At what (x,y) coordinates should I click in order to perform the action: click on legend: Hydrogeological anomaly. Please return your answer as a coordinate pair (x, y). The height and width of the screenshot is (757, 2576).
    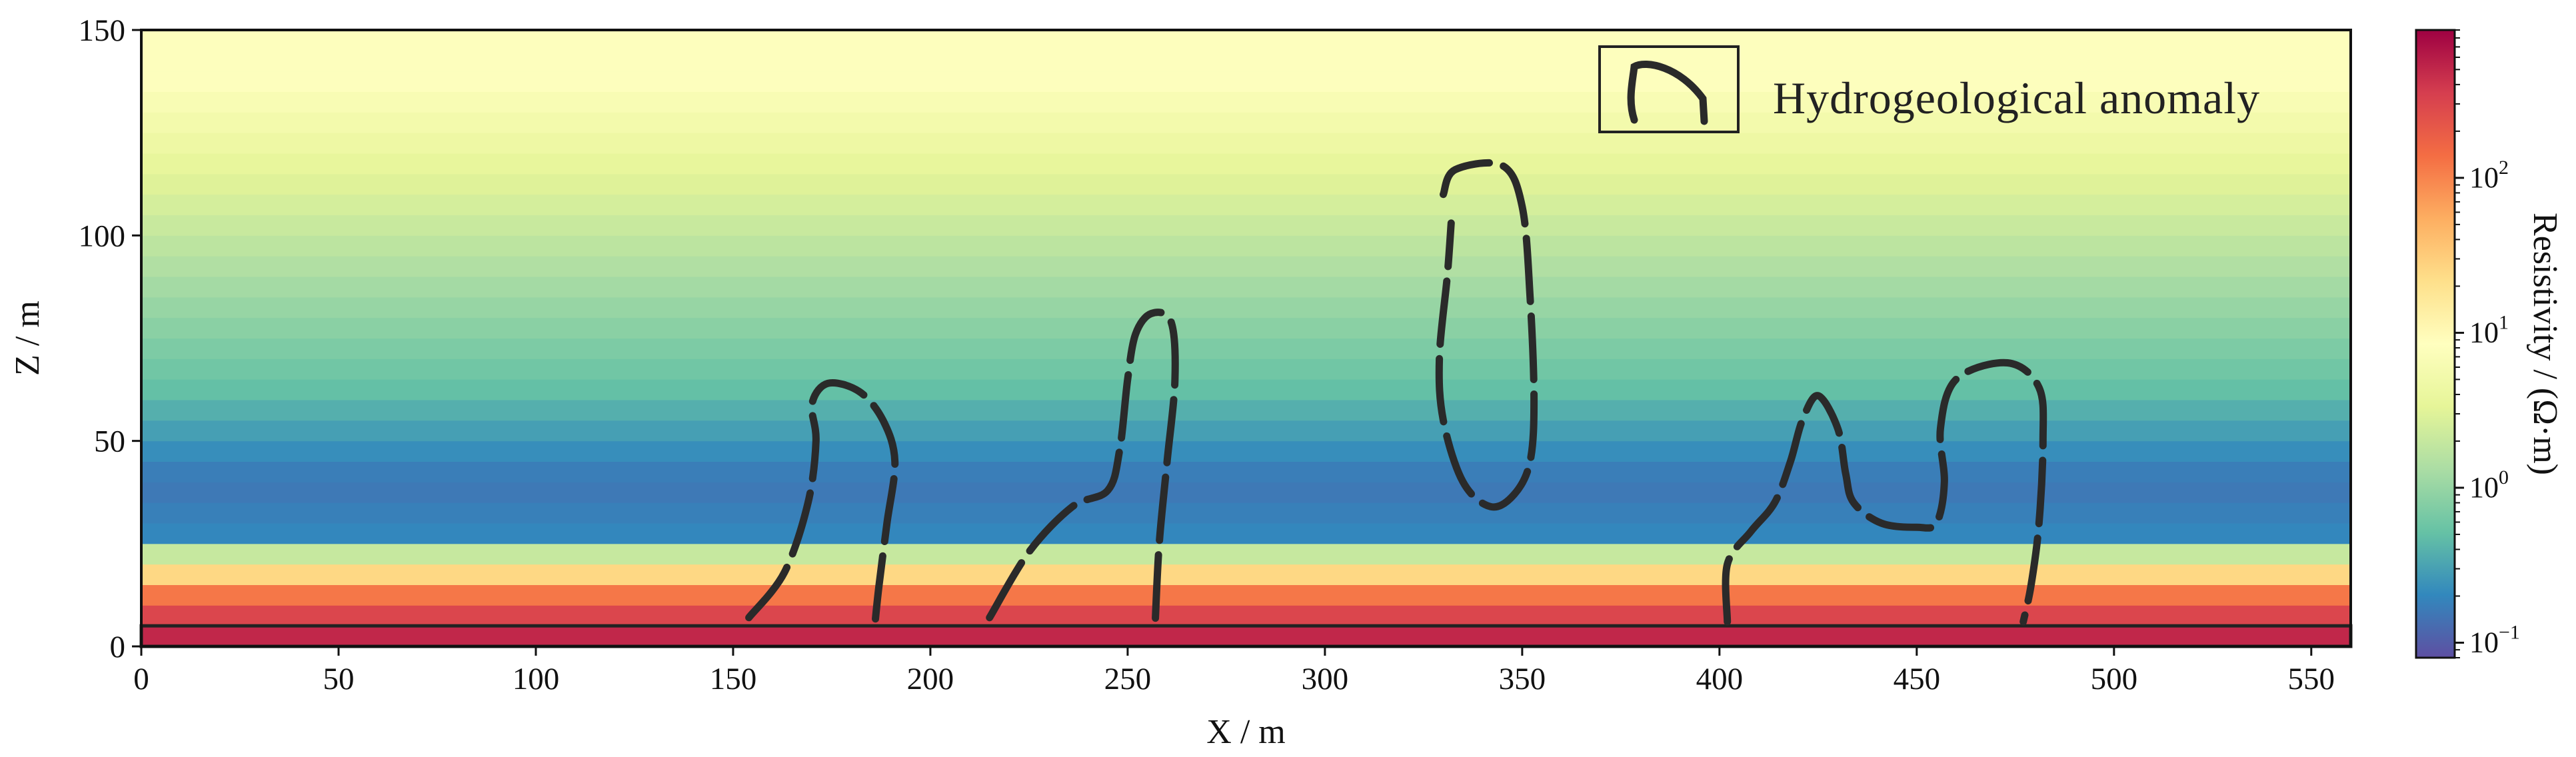
    Looking at the image, I should click on (1929, 89).